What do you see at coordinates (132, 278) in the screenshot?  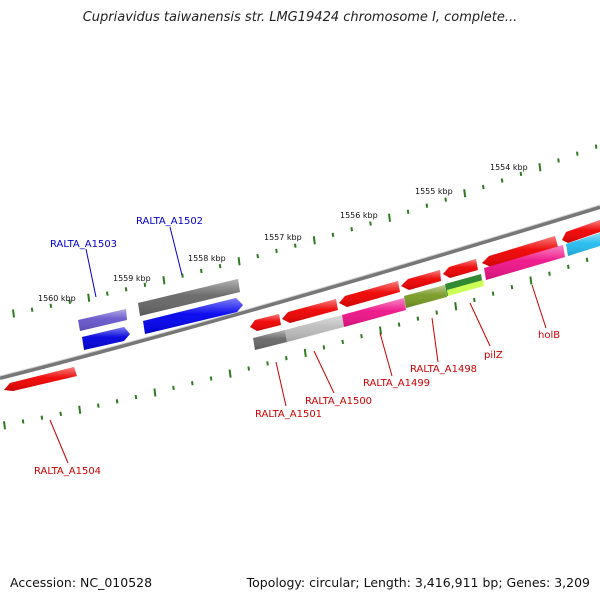 I see `scale-label-1559: 1559 kbp` at bounding box center [132, 278].